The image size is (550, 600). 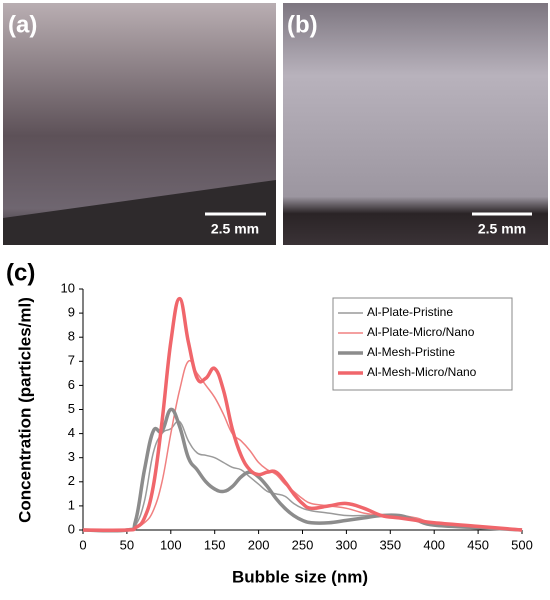 I want to click on y-tick-label: 1, so click(x=71, y=504).